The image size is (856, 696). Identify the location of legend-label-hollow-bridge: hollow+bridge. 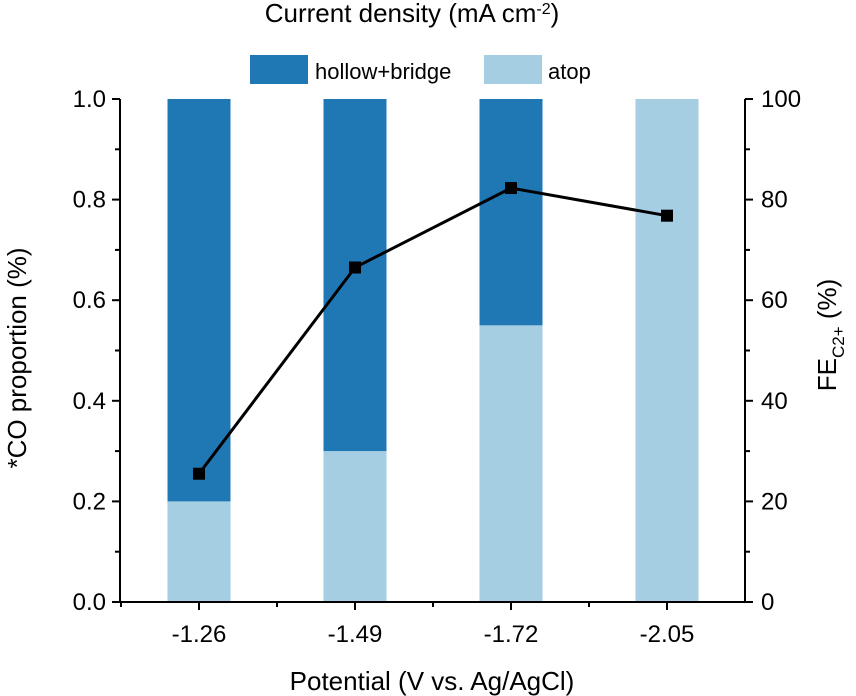
(383, 71).